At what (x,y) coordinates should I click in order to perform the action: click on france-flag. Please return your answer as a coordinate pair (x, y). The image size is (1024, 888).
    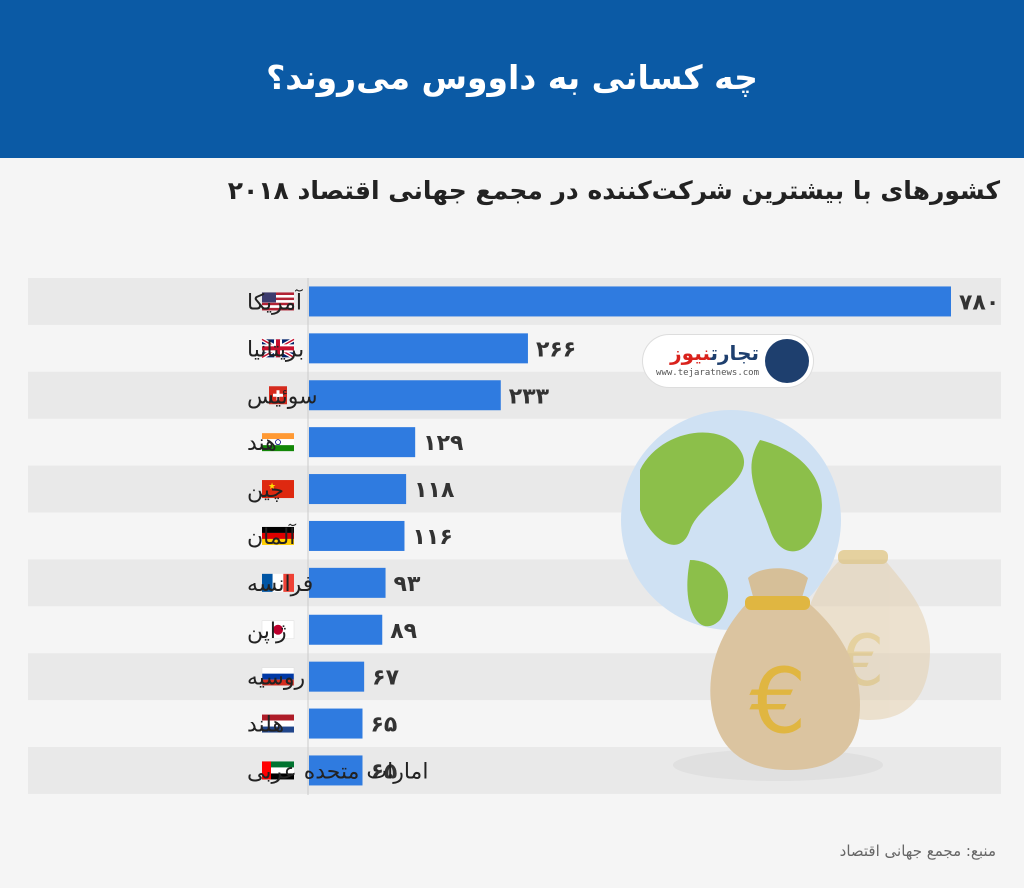
    Looking at the image, I should click on (278, 582).